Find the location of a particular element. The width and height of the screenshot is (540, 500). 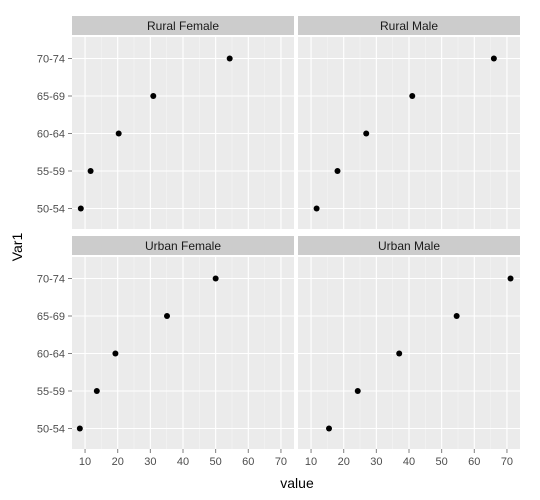

y-axis-title: Var1 is located at coordinates (17, 247).